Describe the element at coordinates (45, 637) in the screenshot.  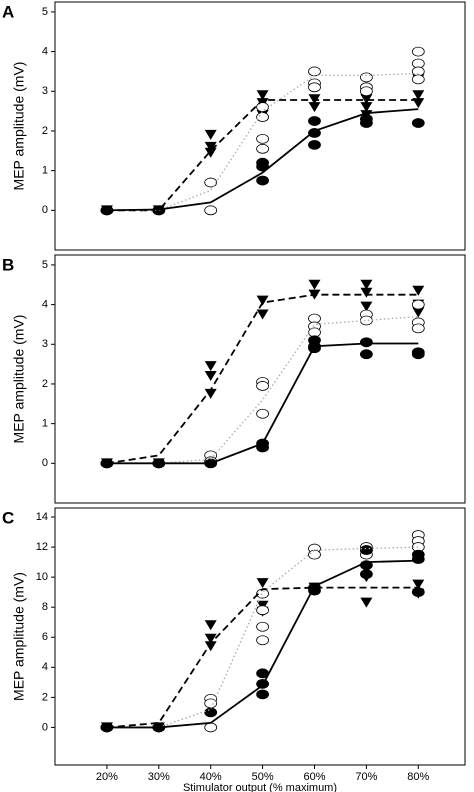
I see `y-tick-label: 6` at that location.